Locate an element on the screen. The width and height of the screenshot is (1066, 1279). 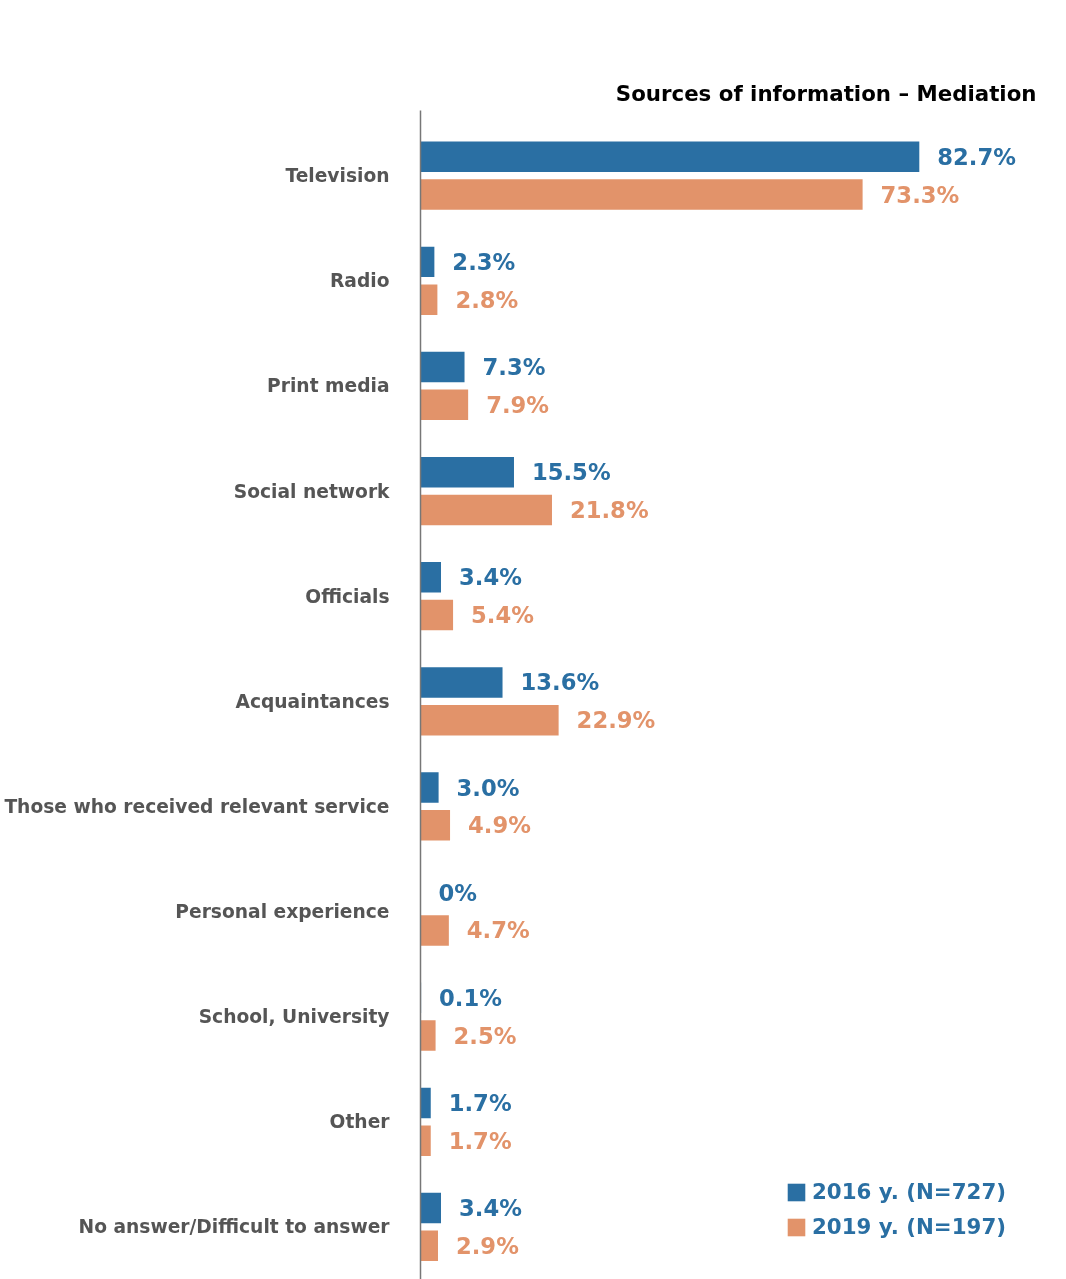
data-label: 2.5% is located at coordinates (485, 1035).